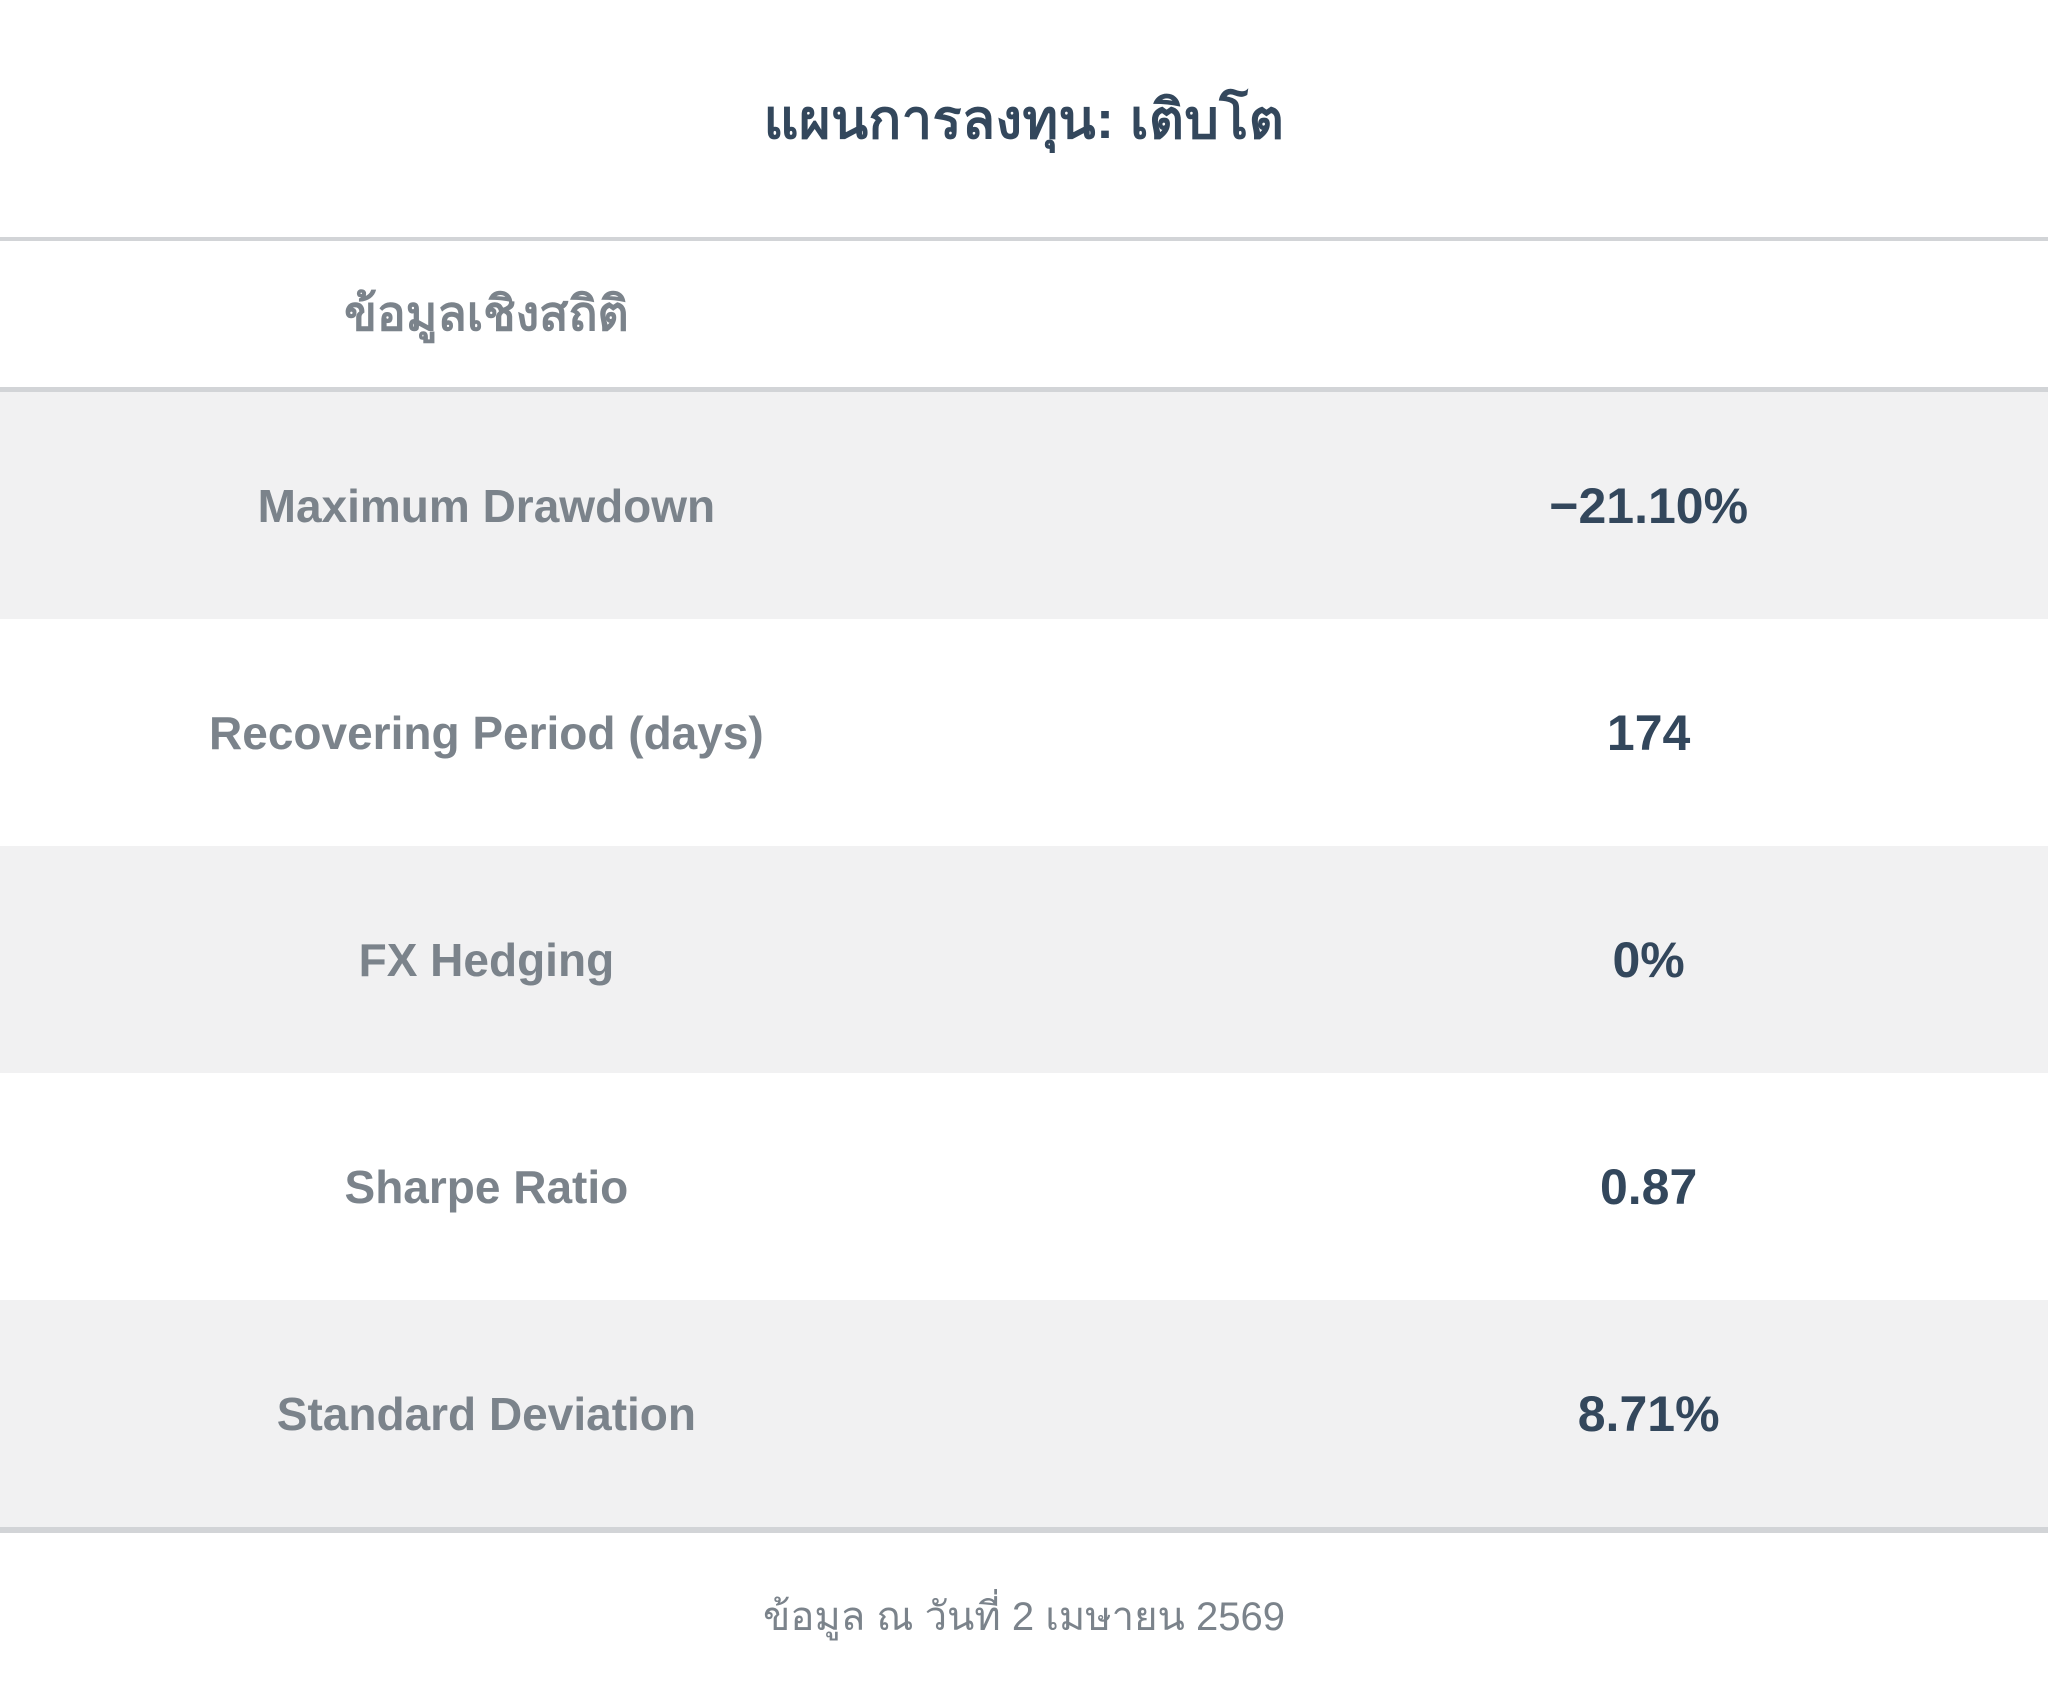 This screenshot has width=2048, height=1693. What do you see at coordinates (1648, 732) in the screenshot?
I see `stat-value: 174` at bounding box center [1648, 732].